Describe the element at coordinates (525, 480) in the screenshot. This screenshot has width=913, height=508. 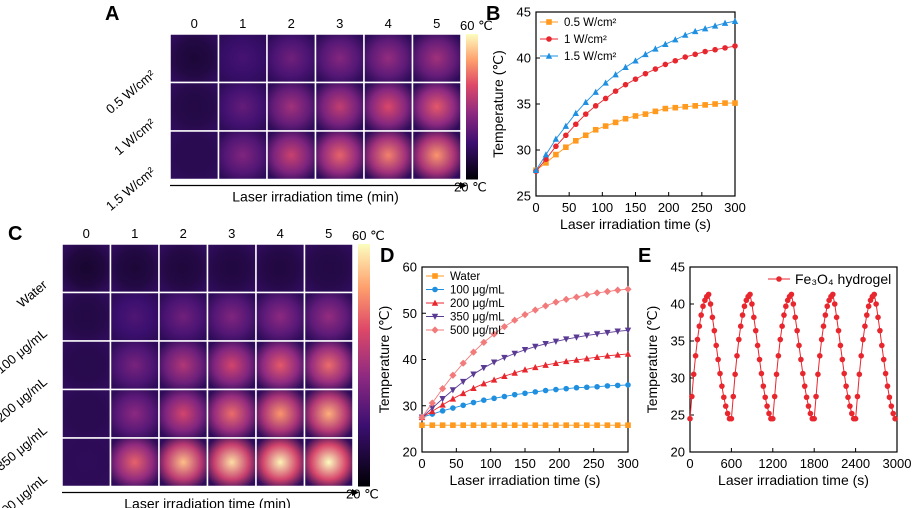
I see `x-axis-label: Laser irradiation time (s)` at that location.